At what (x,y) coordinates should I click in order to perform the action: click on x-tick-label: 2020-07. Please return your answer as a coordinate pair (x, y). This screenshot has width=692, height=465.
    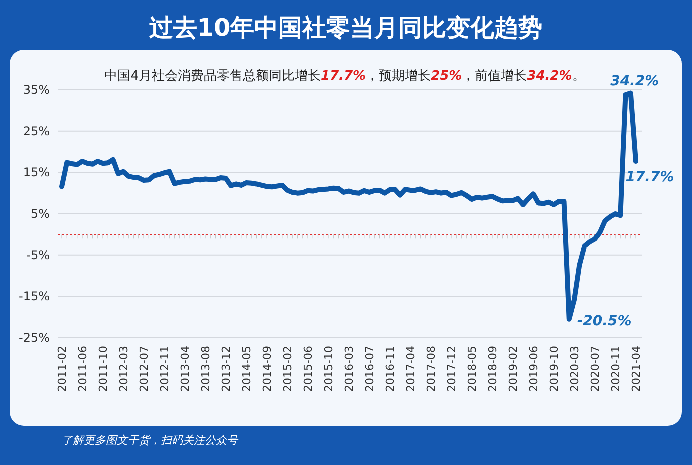
    Looking at the image, I should click on (595, 369).